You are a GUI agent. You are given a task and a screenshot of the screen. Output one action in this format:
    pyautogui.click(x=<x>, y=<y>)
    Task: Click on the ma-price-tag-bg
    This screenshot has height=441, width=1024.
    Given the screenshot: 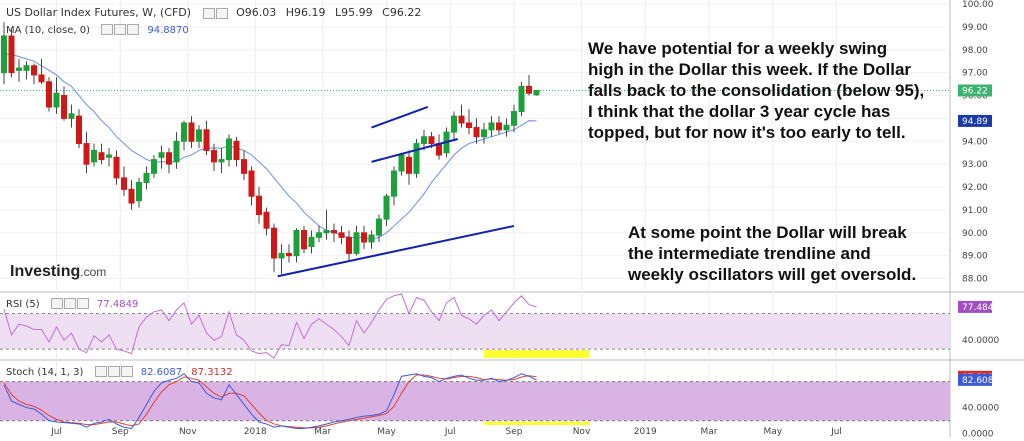 What is the action you would take?
    pyautogui.click(x=975, y=120)
    